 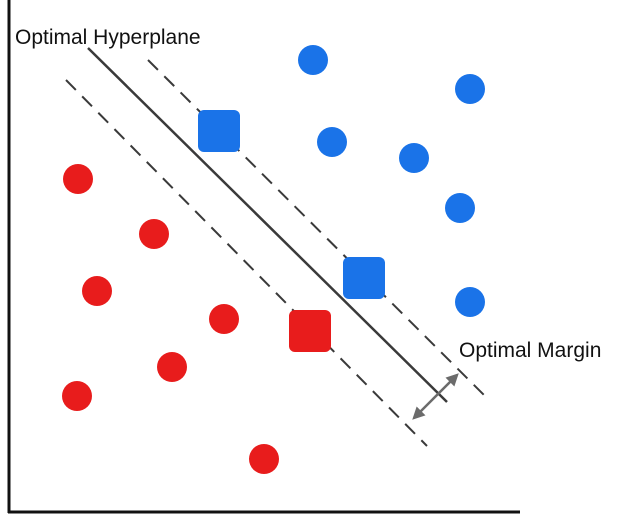 What do you see at coordinates (310, 331) in the screenshot?
I see `red-support-vector` at bounding box center [310, 331].